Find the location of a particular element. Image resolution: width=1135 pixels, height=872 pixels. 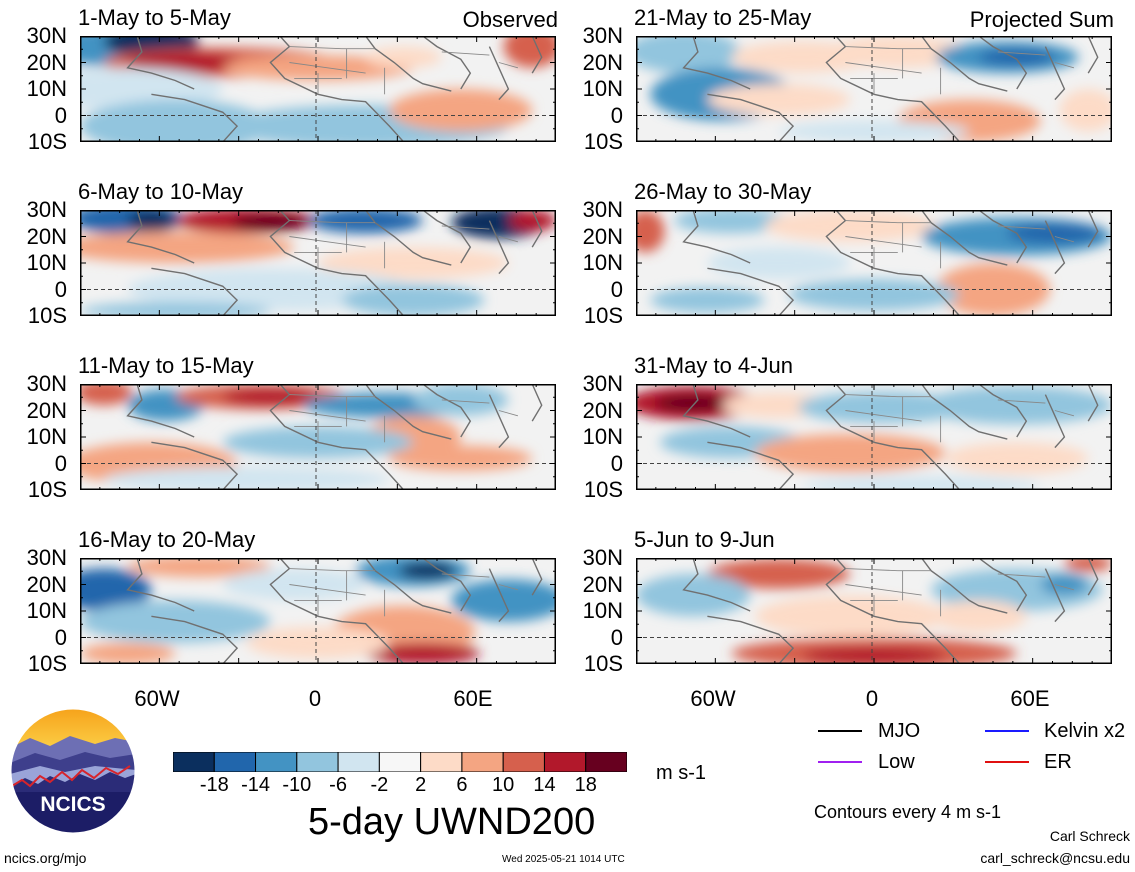

author-name: Carl Schreck is located at coordinates (1089, 836).